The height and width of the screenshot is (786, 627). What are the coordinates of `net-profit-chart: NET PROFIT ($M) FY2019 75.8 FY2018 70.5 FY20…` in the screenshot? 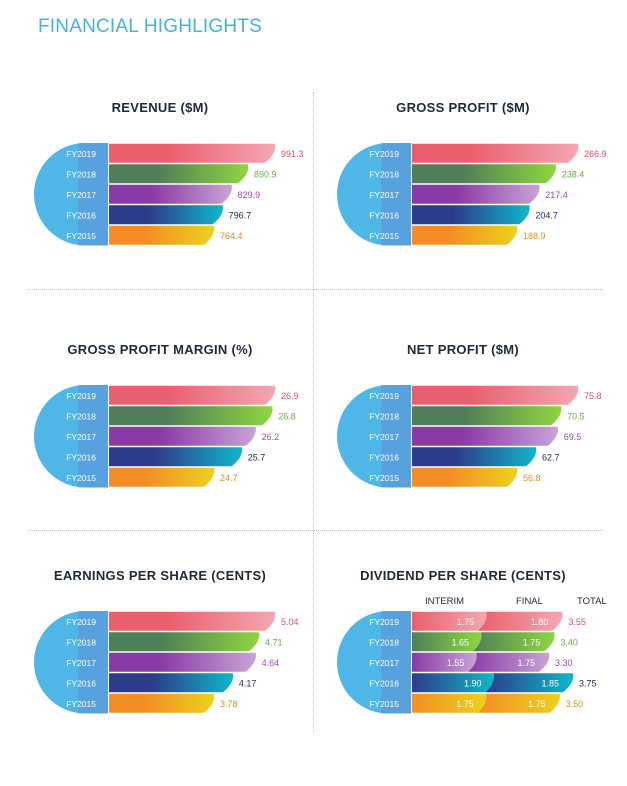 It's located at (463, 450).